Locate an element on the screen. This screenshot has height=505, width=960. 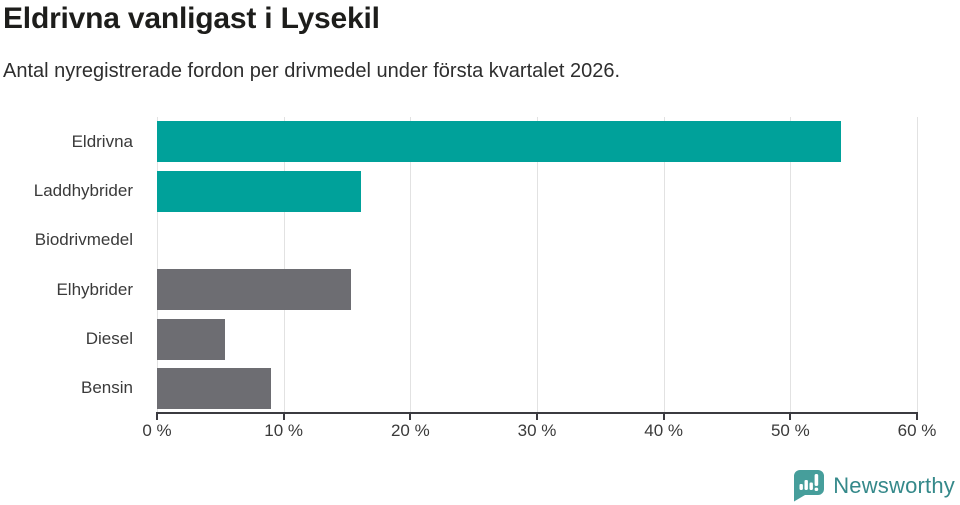
bar-diesel is located at coordinates (191, 339).